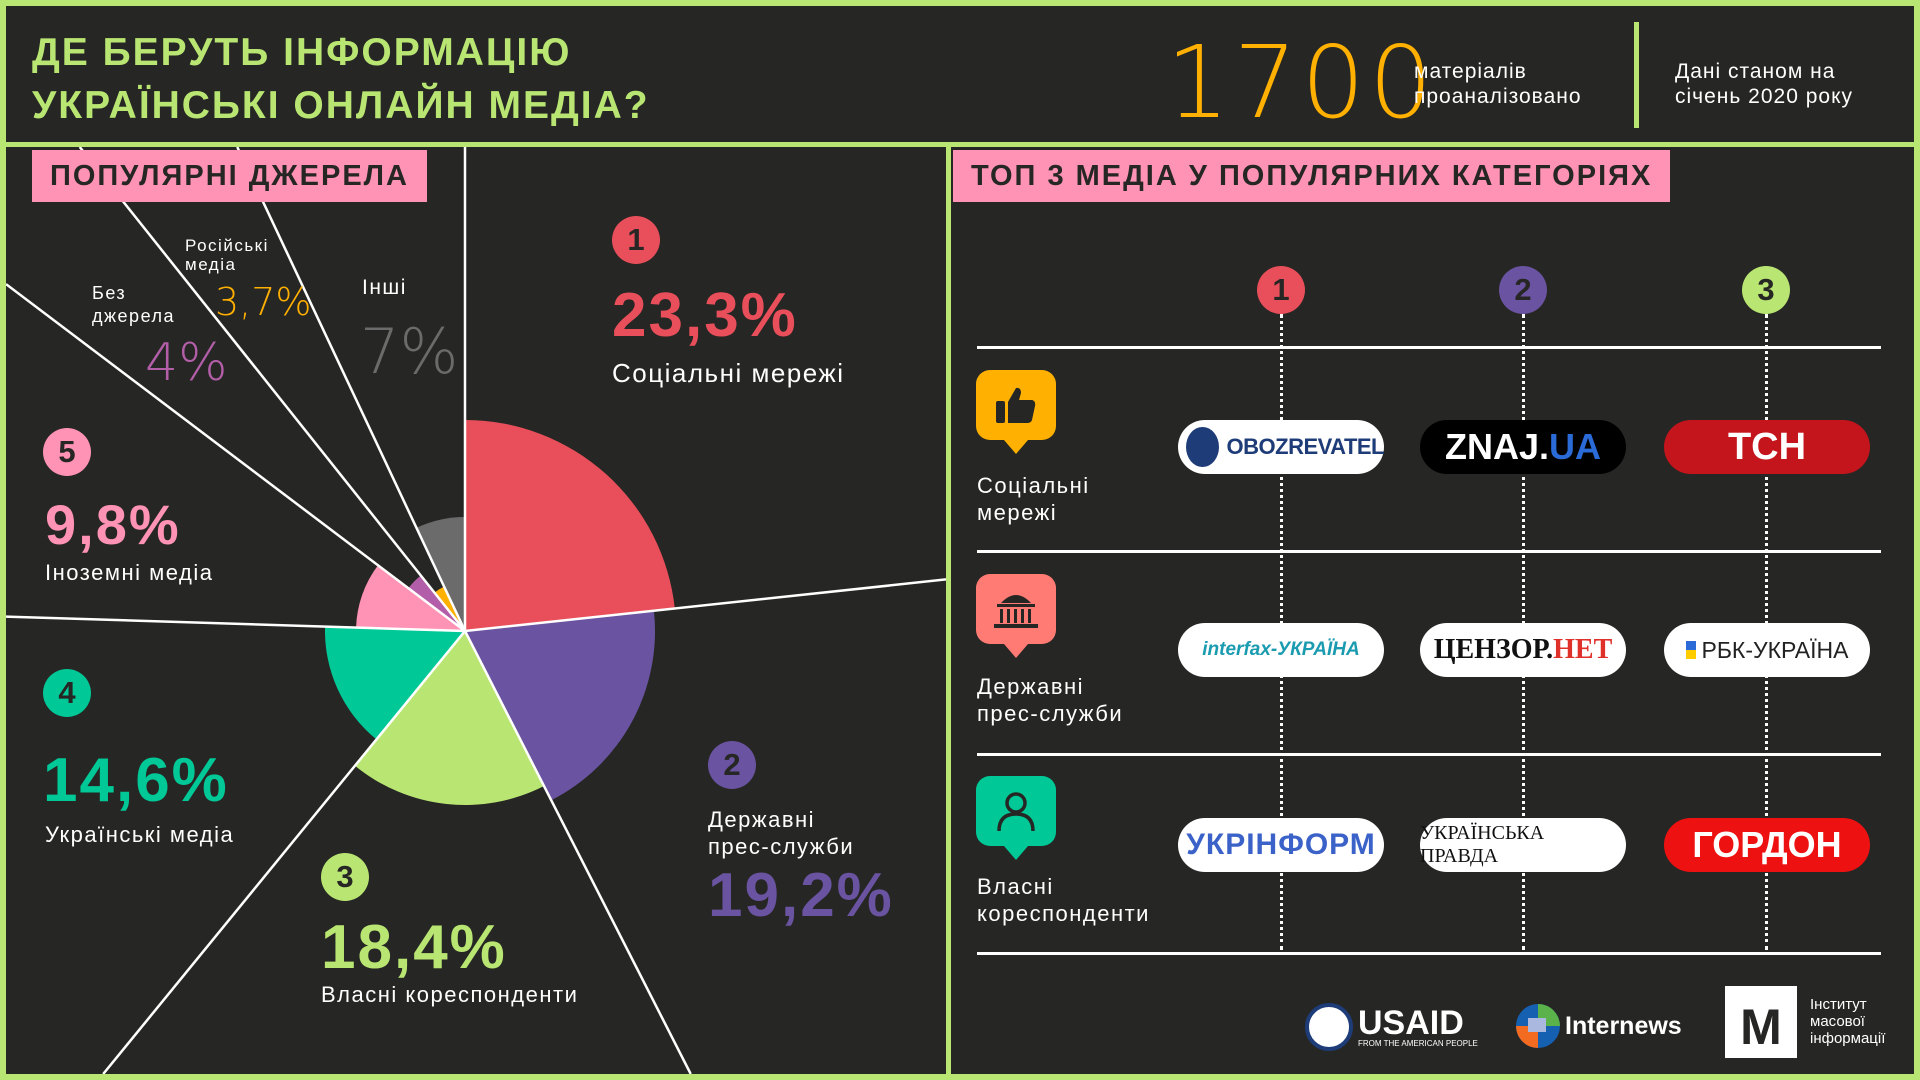 The image size is (1920, 1080). What do you see at coordinates (1848, 1021) in the screenshot?
I see `imi-name: Інститут масової інформації` at bounding box center [1848, 1021].